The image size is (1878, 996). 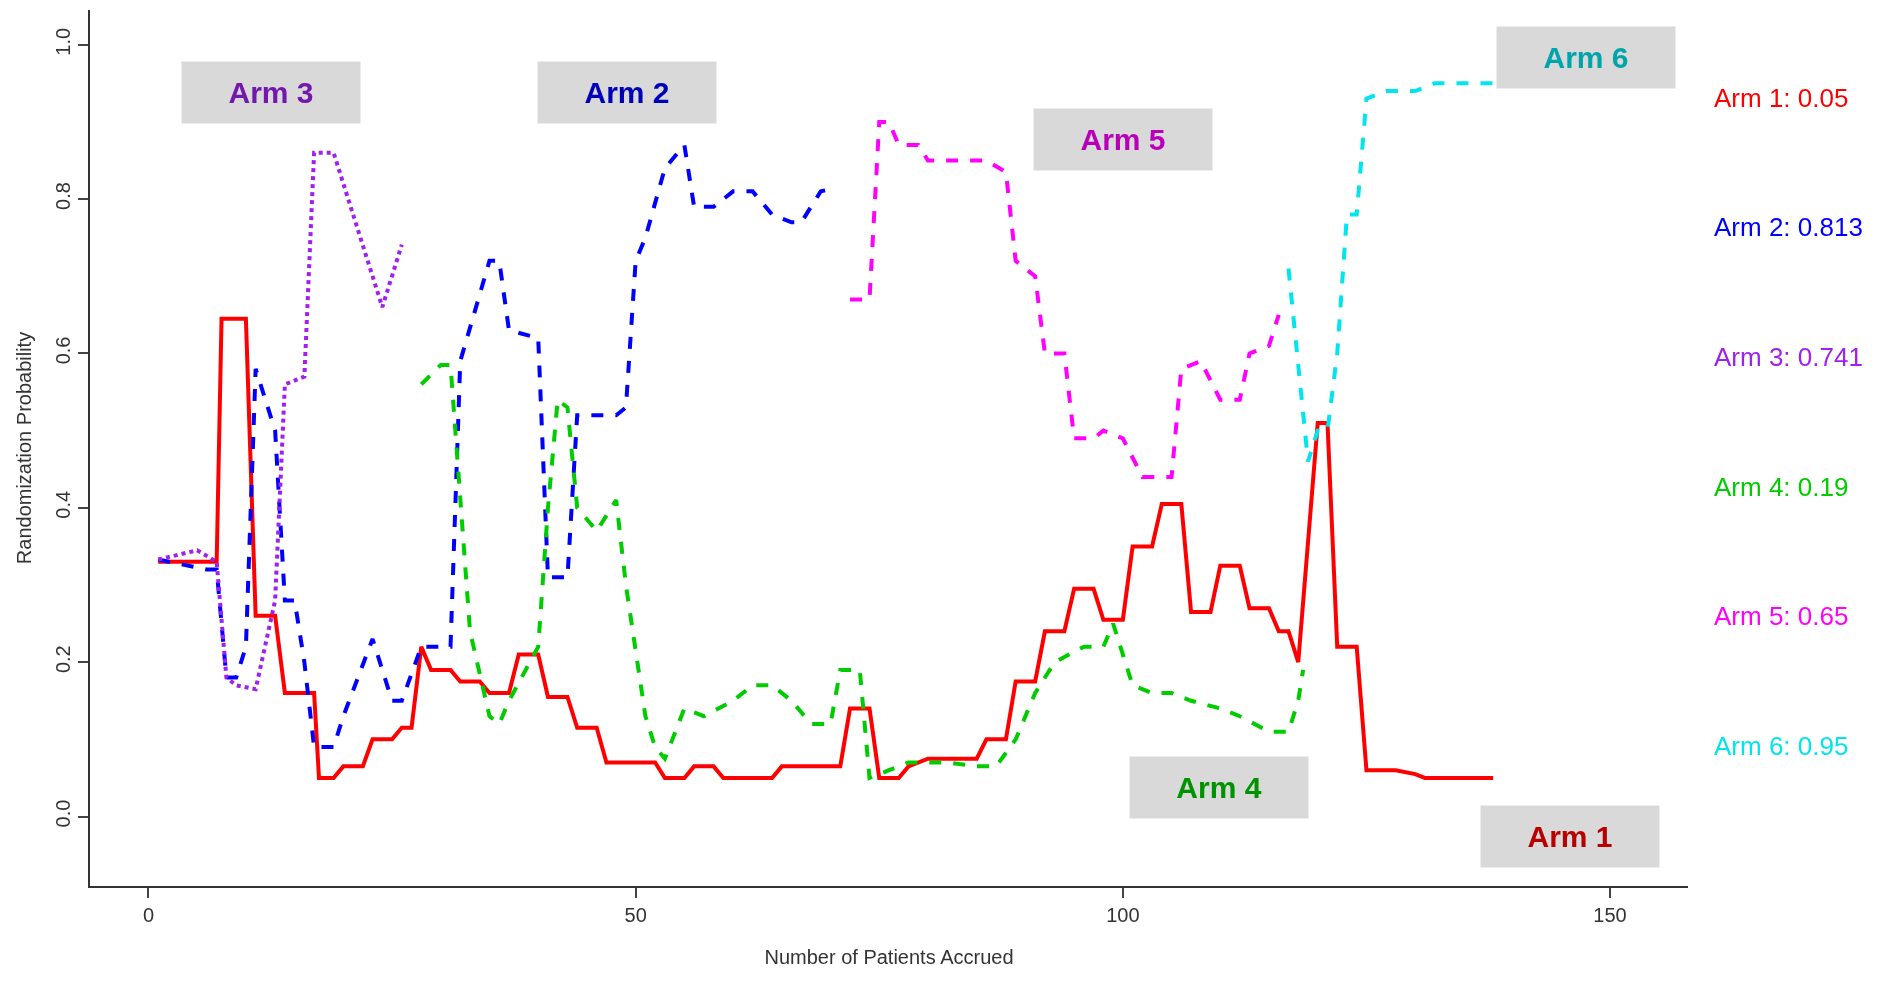 What do you see at coordinates (63, 813) in the screenshot?
I see `y-tick-label: 0.0` at bounding box center [63, 813].